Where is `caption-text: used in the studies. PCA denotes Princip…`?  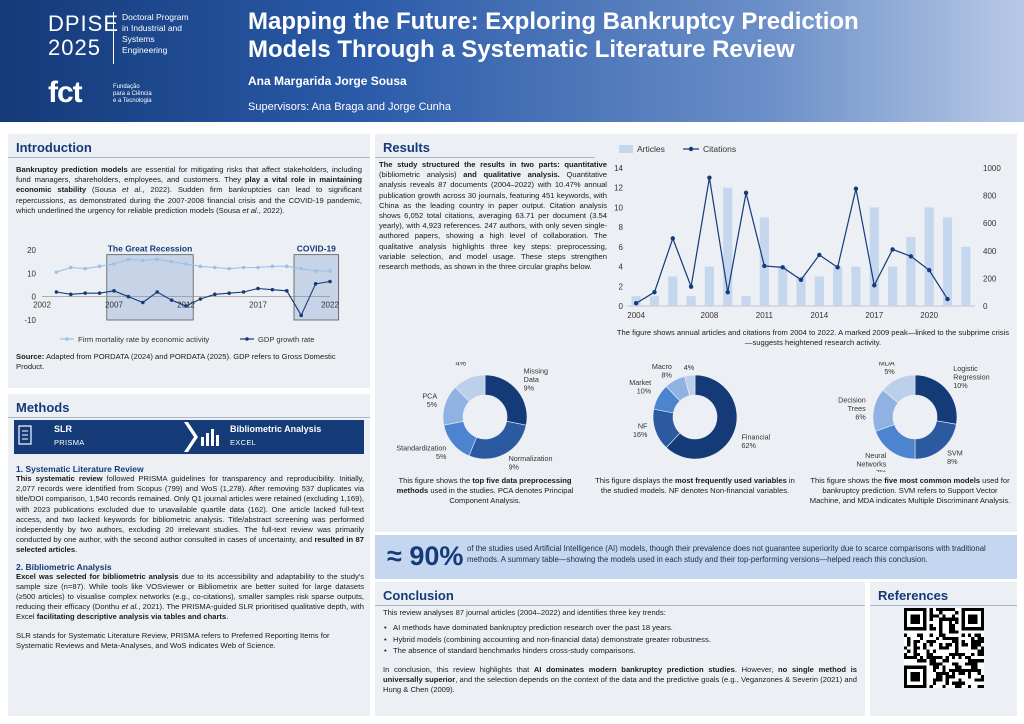 caption-text: used in the studies. PCA denotes Princip… is located at coordinates (501, 495).